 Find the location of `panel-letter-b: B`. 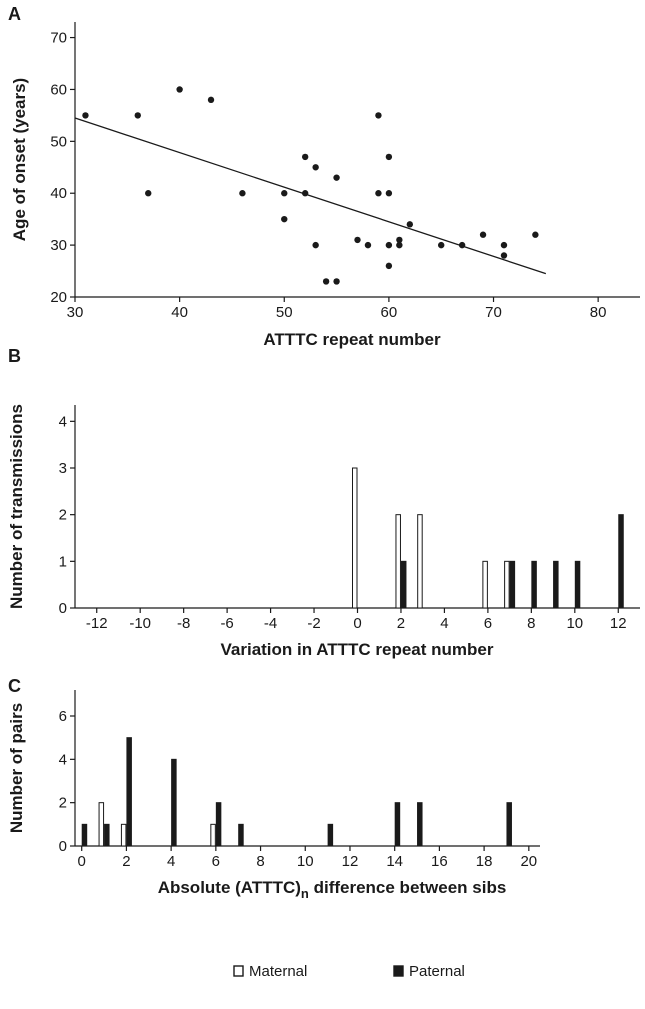

panel-letter-b: B is located at coordinates (14, 356).